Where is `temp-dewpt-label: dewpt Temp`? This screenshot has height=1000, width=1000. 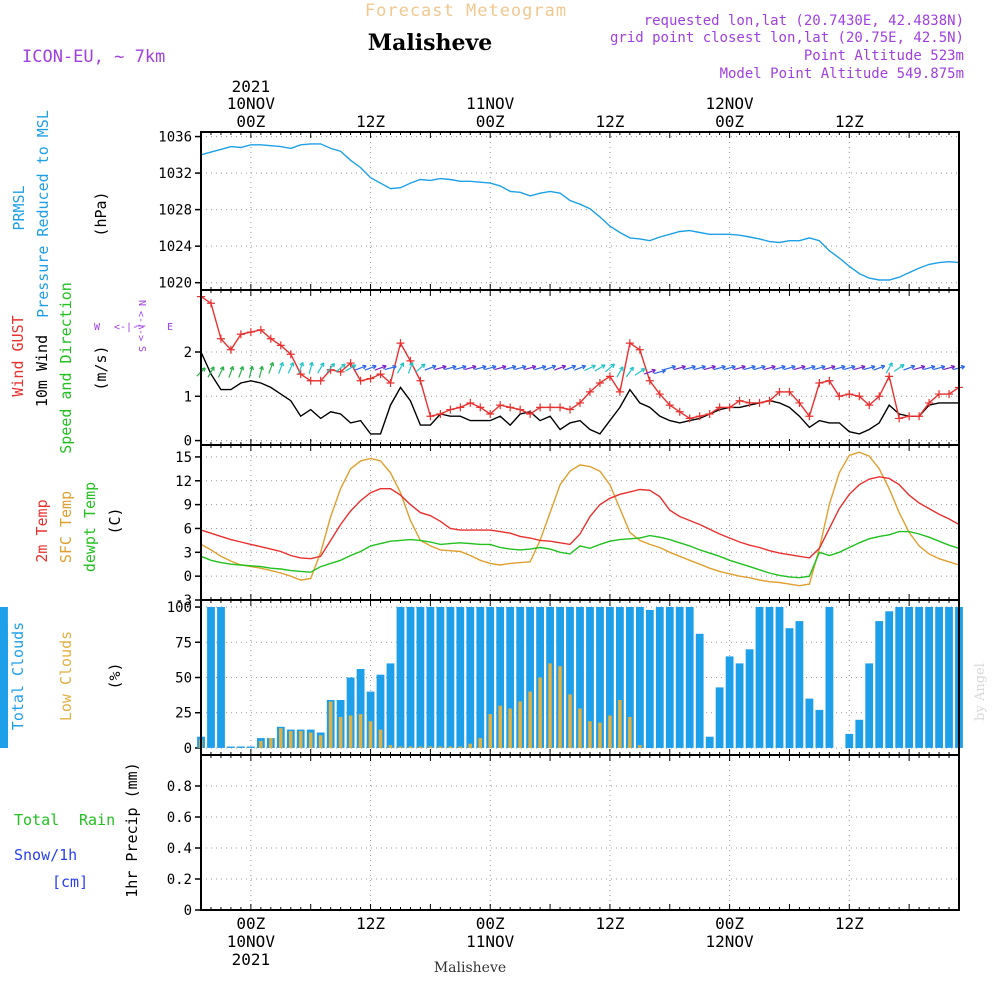
temp-dewpt-label: dewpt Temp is located at coordinates (90, 527).